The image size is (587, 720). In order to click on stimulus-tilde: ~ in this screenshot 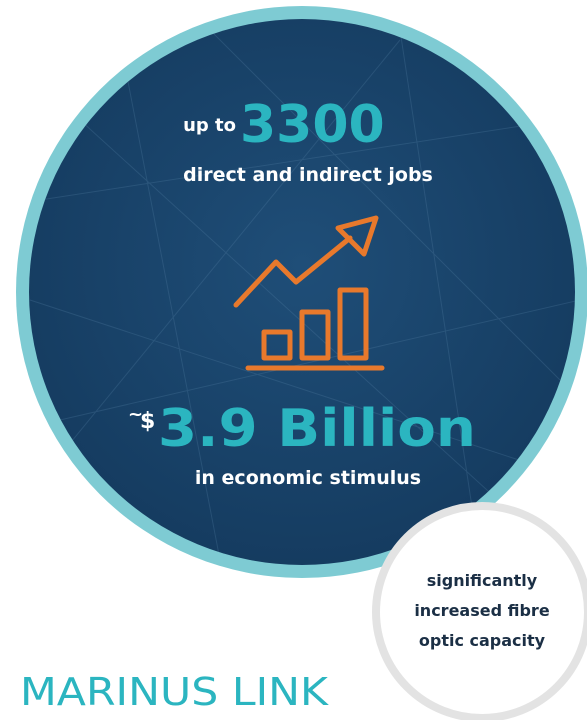, I will do `click(135, 414)`.